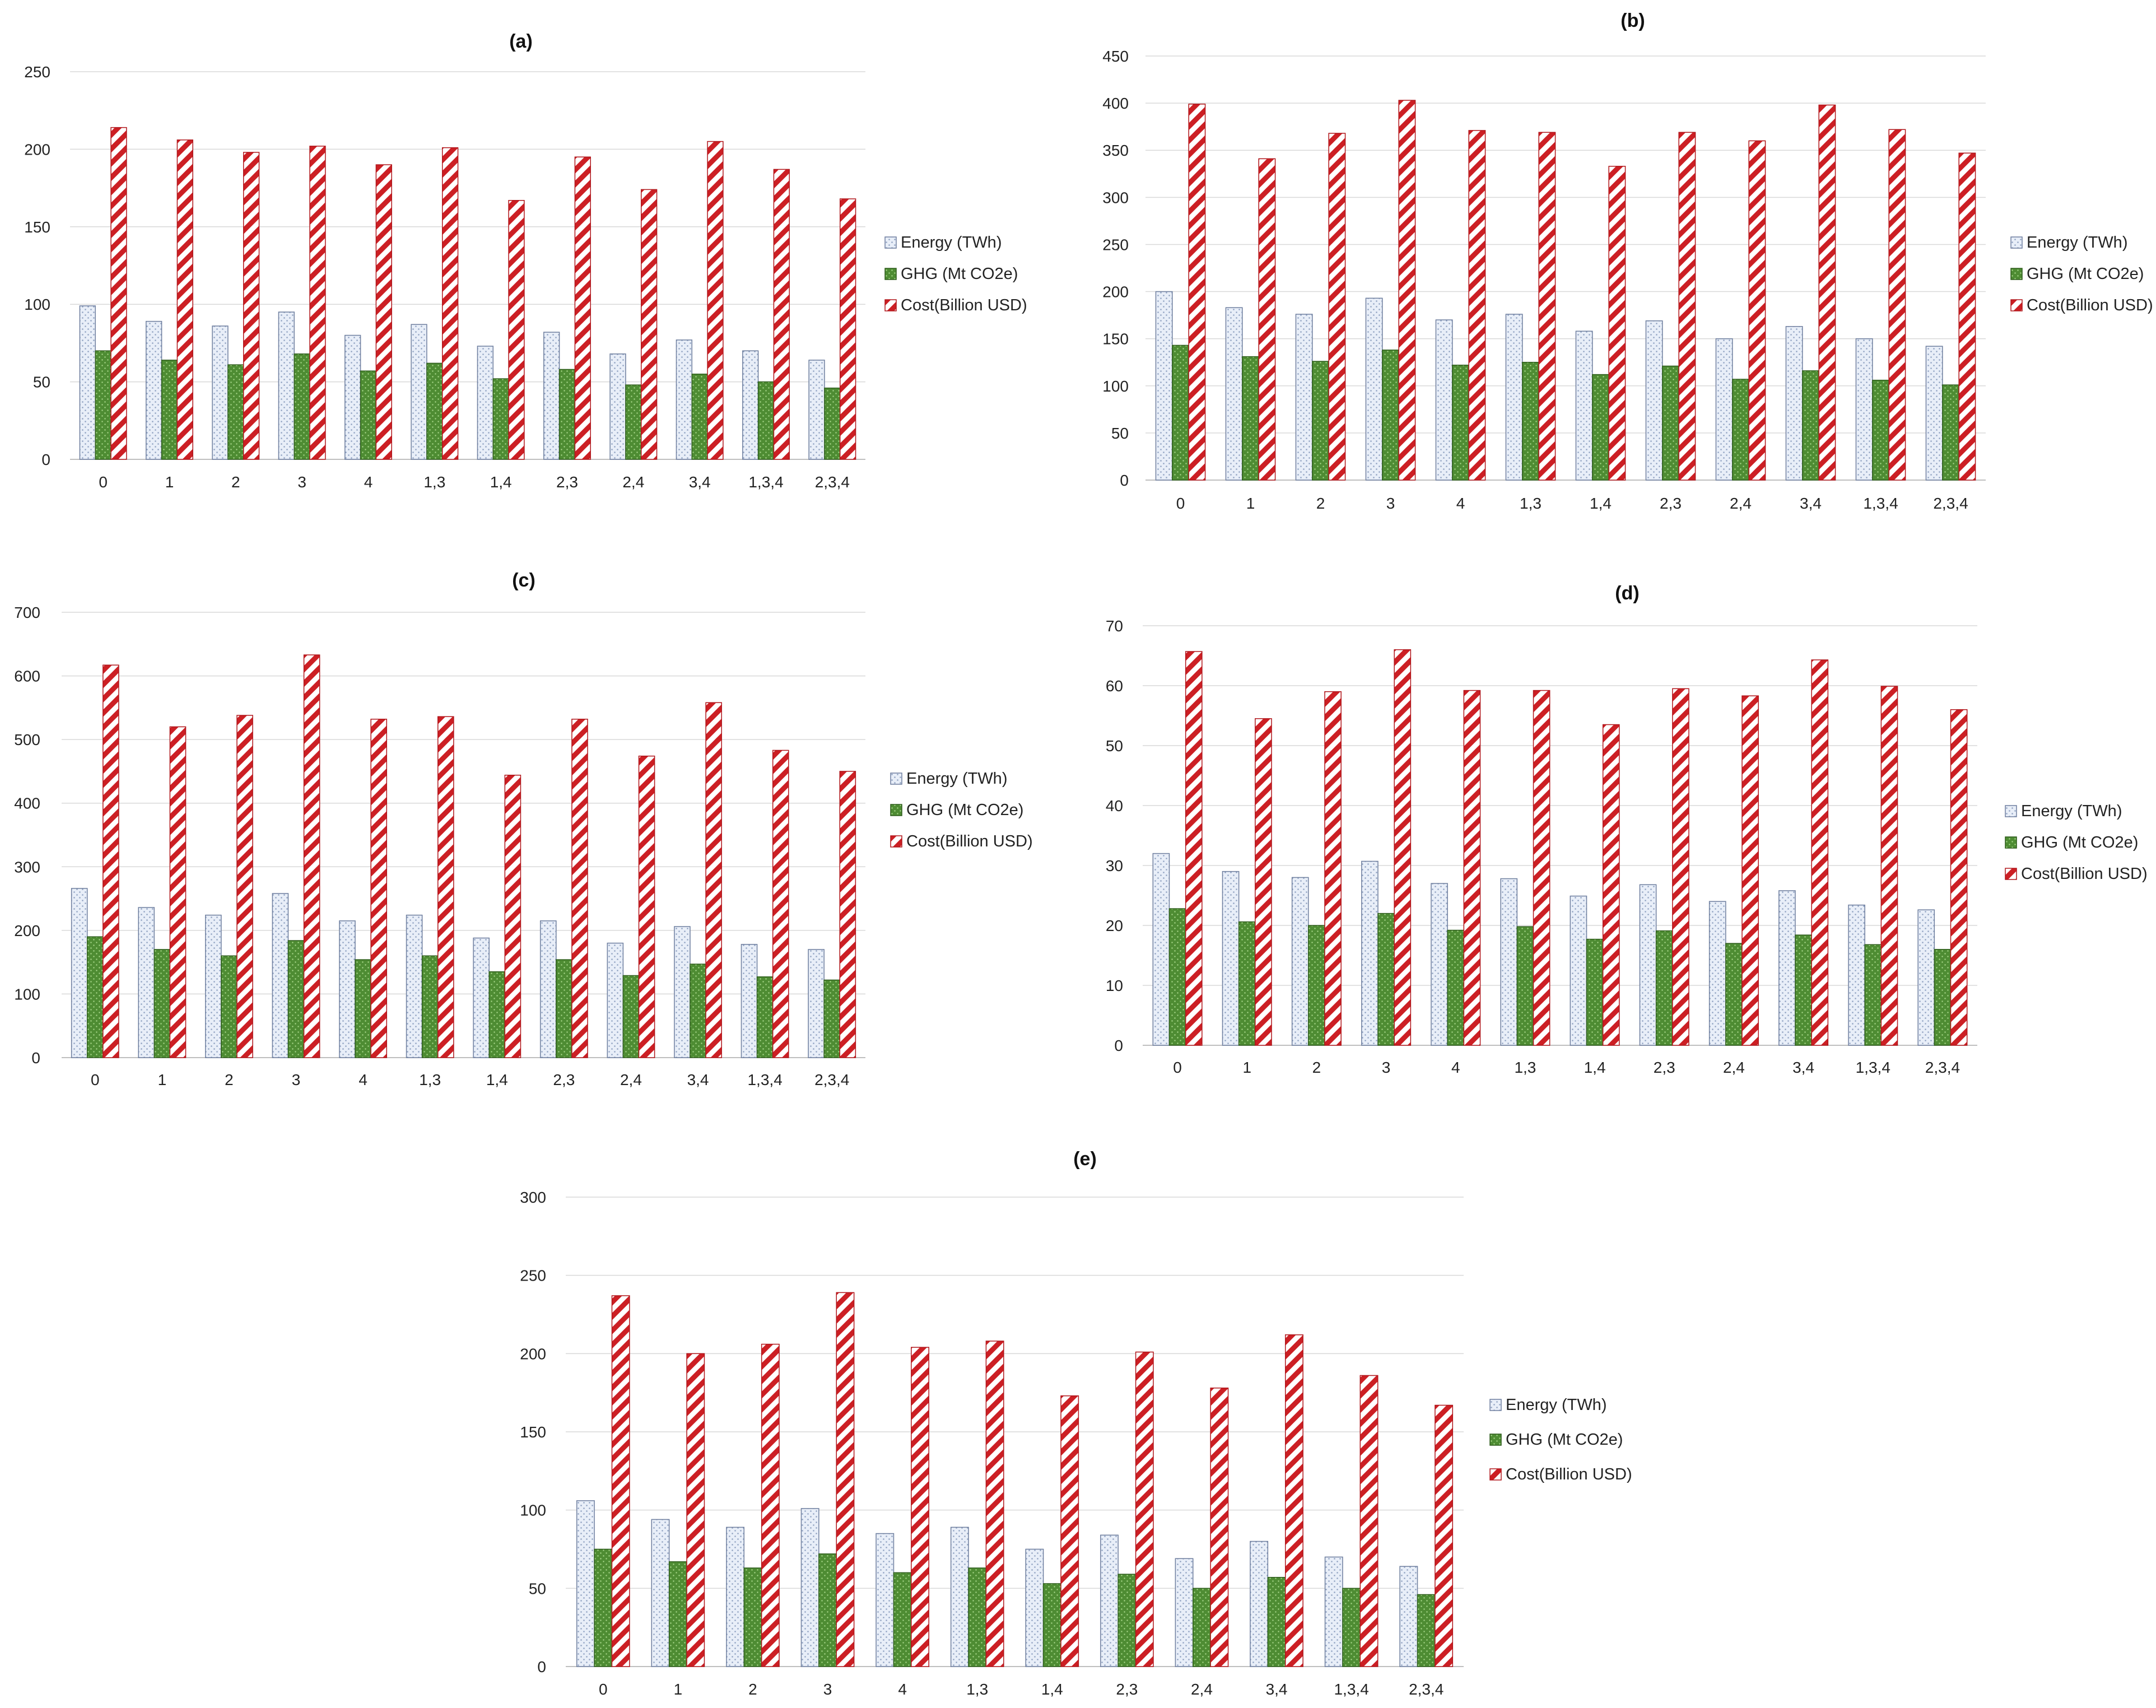 The width and height of the screenshot is (2156, 1708). I want to click on legend-swatch-cost, so click(890, 305).